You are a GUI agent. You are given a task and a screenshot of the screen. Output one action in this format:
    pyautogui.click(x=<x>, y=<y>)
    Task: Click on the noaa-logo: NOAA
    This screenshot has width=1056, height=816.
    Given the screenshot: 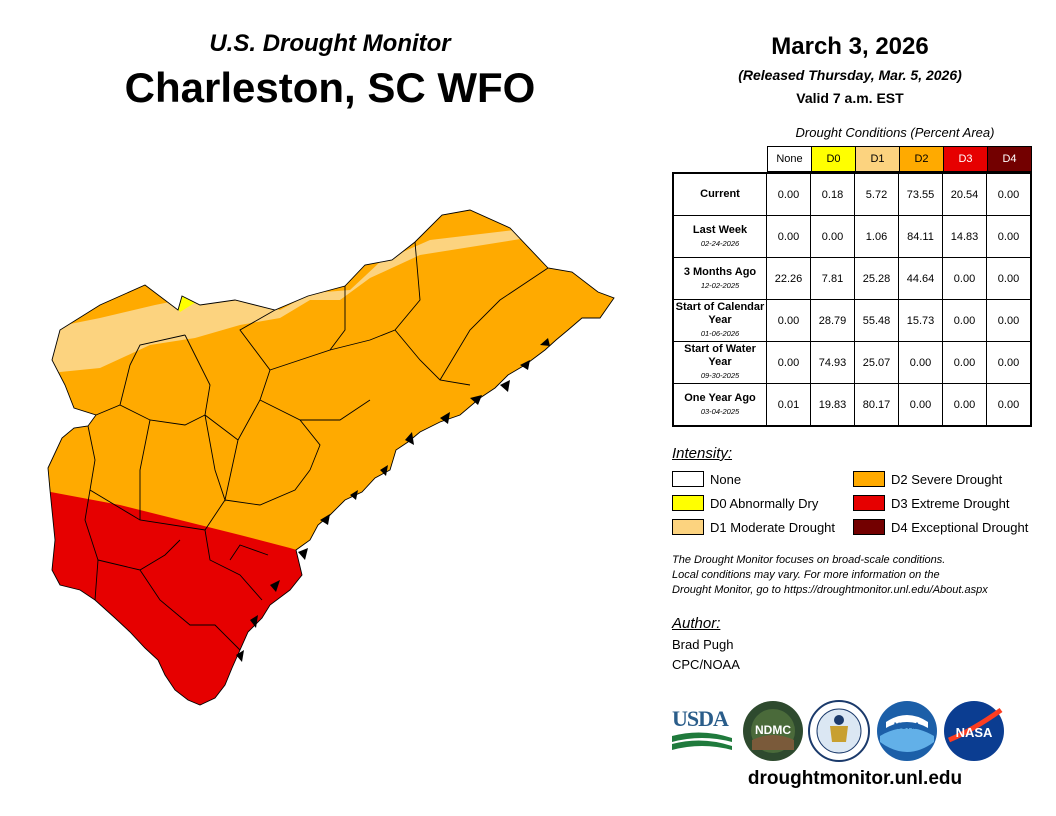 What is the action you would take?
    pyautogui.click(x=907, y=731)
    